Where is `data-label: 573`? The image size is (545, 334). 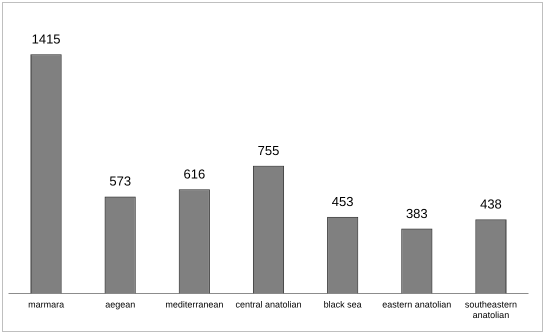 data-label: 573 is located at coordinates (120, 181).